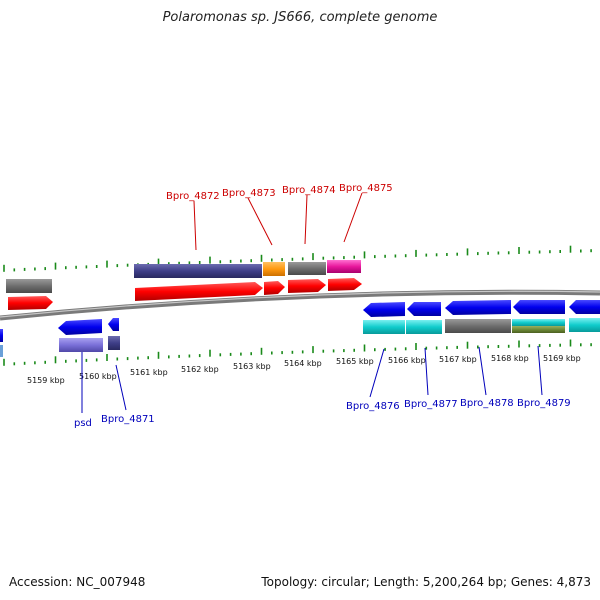  What do you see at coordinates (249, 193) in the screenshot?
I see `gene-label: Bpro_4873` at bounding box center [249, 193].